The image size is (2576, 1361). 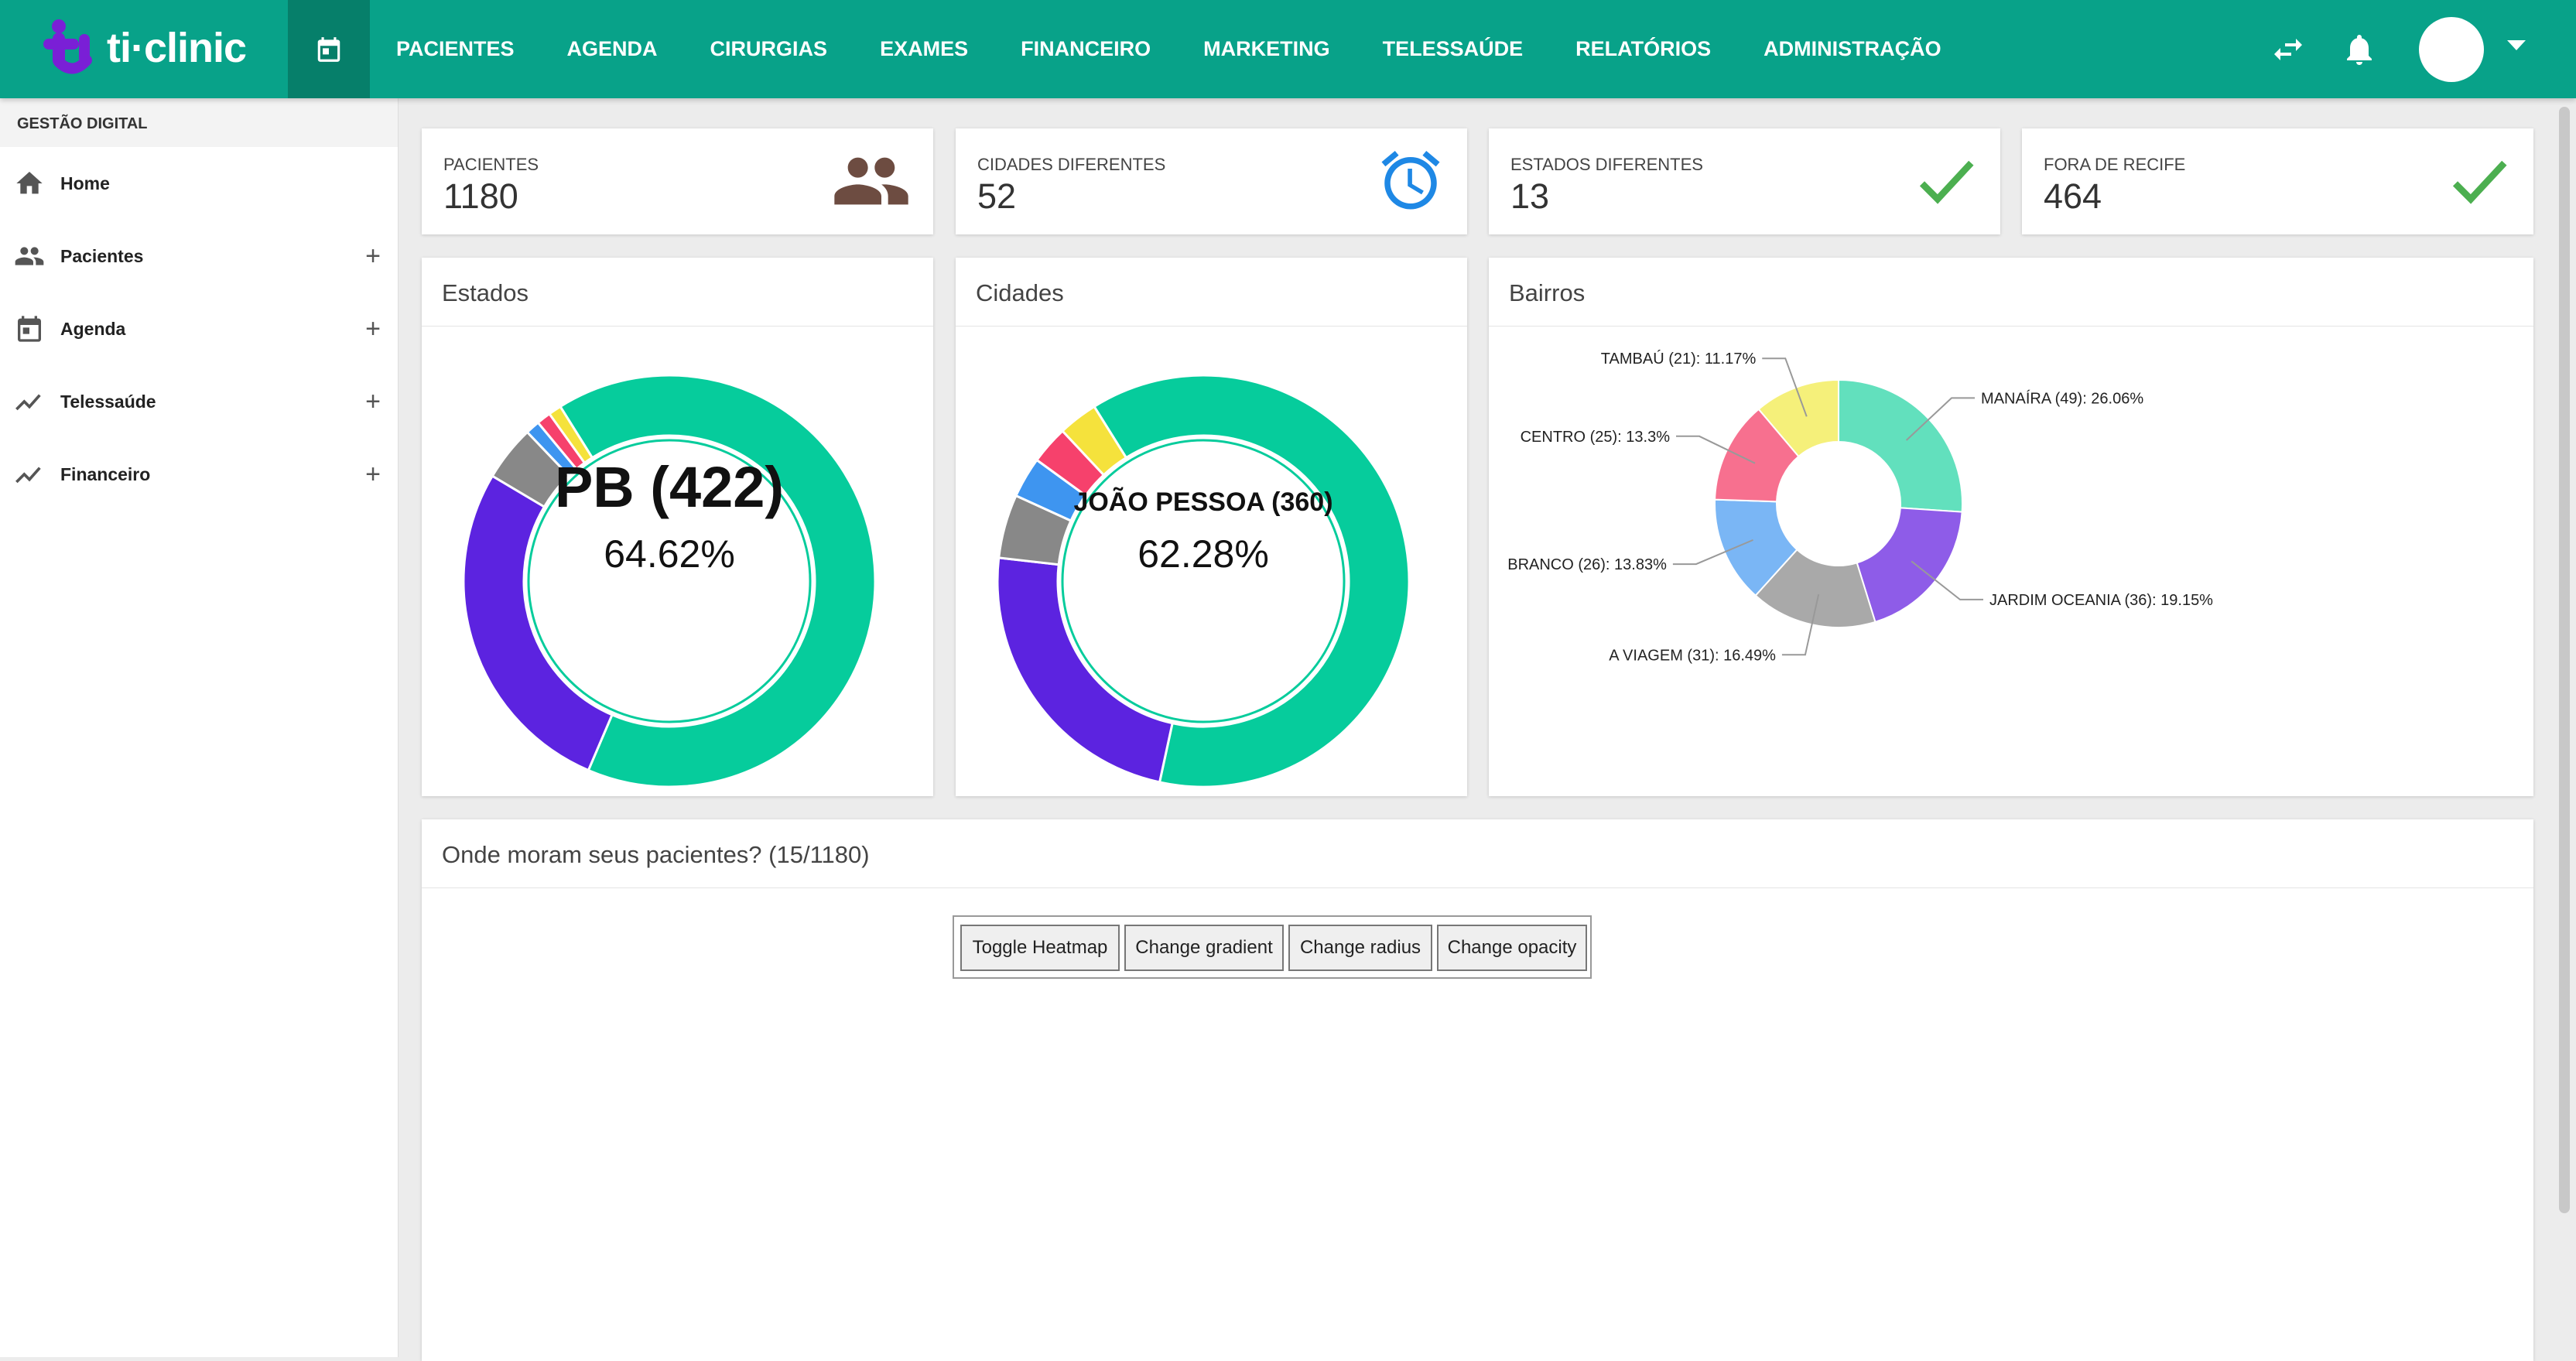 What do you see at coordinates (199, 122) in the screenshot?
I see `sidebar-heading: GESTÃO DIGITAL` at bounding box center [199, 122].